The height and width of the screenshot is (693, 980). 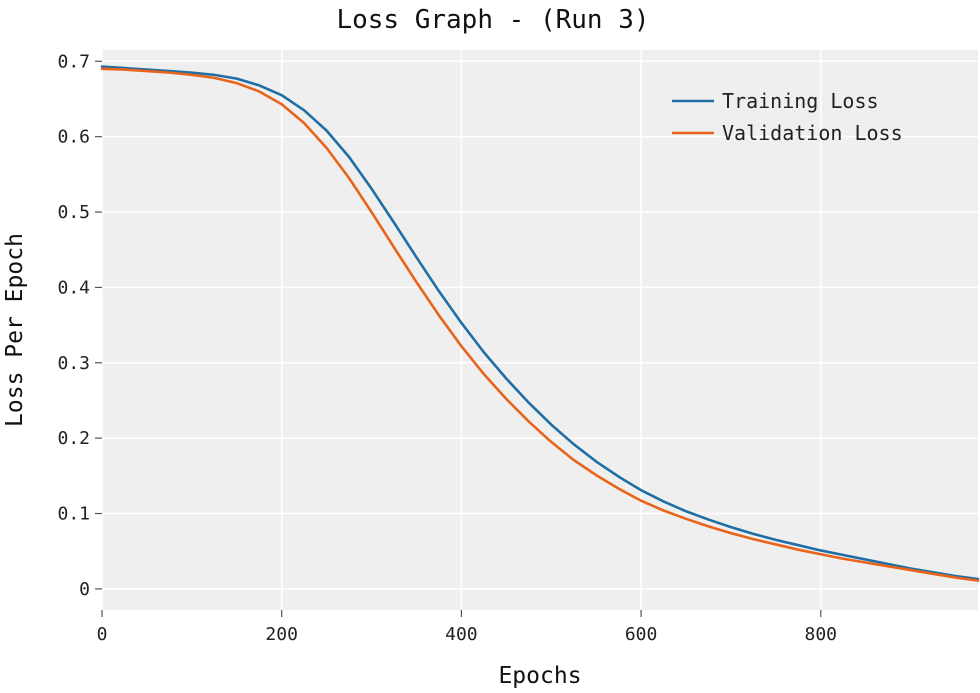 What do you see at coordinates (73, 514) in the screenshot?
I see `y-tick-label: 0.1` at bounding box center [73, 514].